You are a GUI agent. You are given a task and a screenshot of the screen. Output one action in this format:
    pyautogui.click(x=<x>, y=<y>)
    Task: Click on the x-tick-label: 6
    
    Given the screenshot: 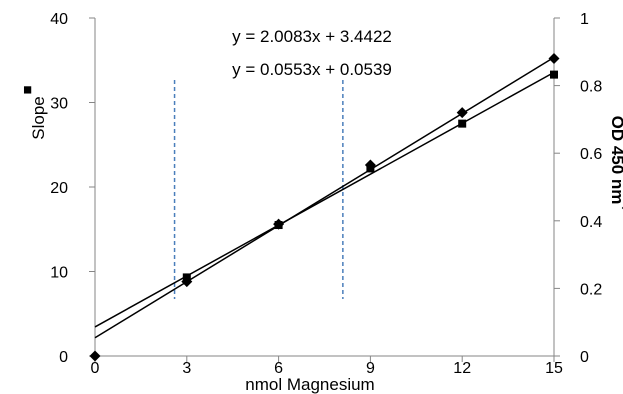 What is the action you would take?
    pyautogui.click(x=278, y=368)
    